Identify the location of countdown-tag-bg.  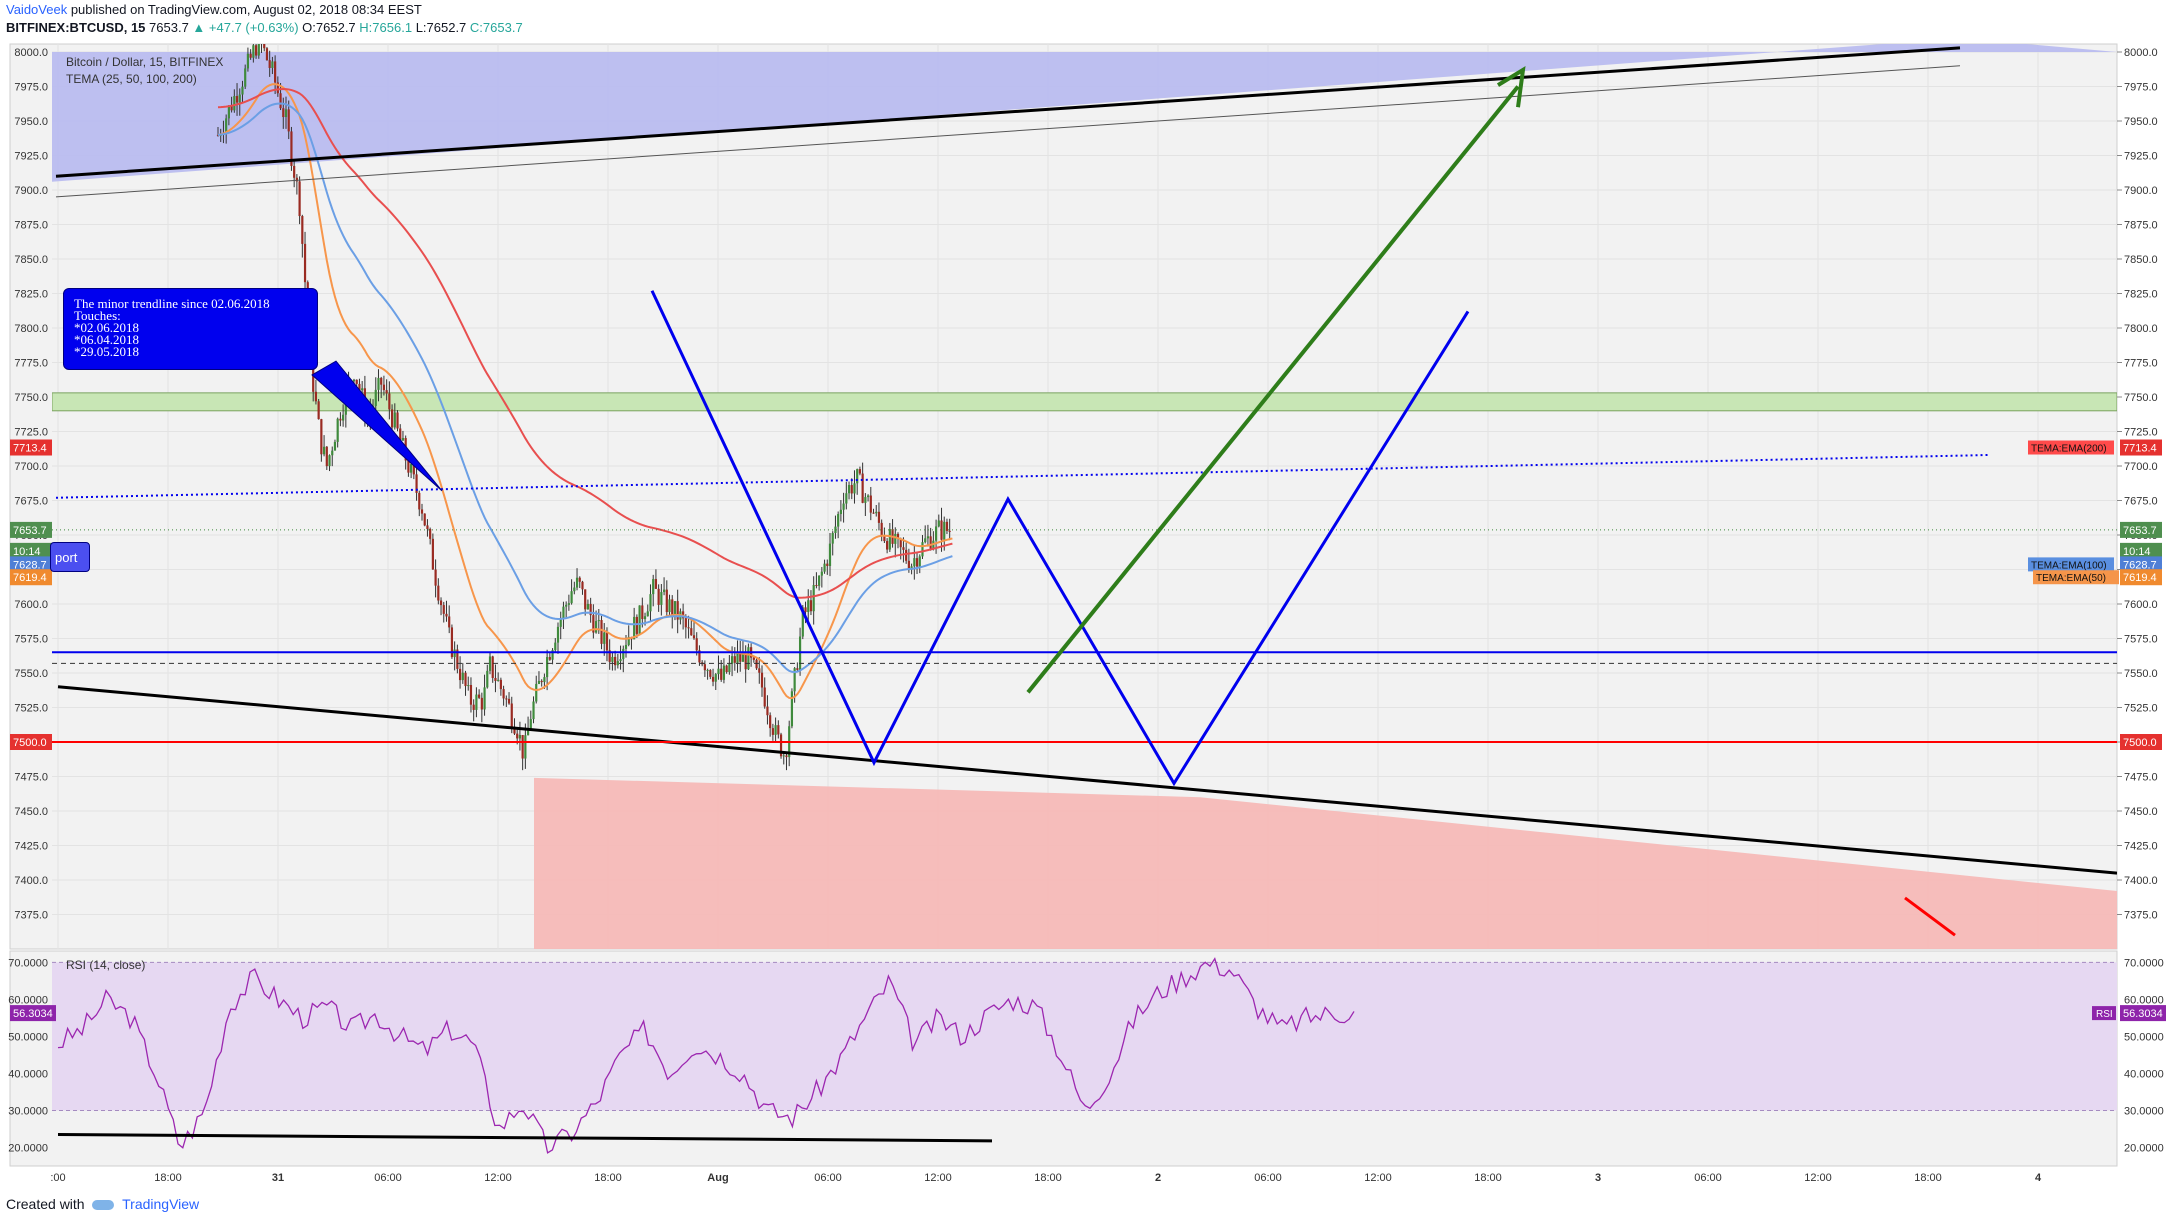
(2141, 550).